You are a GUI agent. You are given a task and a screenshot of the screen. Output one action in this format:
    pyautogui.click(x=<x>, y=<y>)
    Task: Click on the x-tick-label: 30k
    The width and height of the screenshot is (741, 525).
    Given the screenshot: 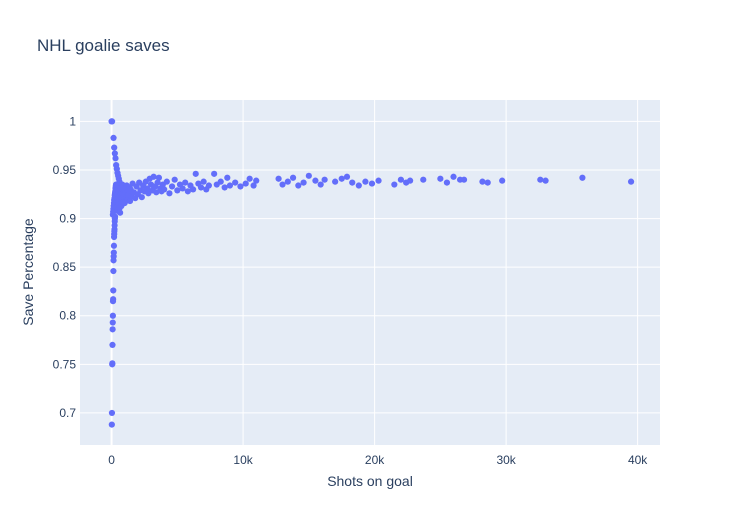 What is the action you would take?
    pyautogui.click(x=506, y=460)
    